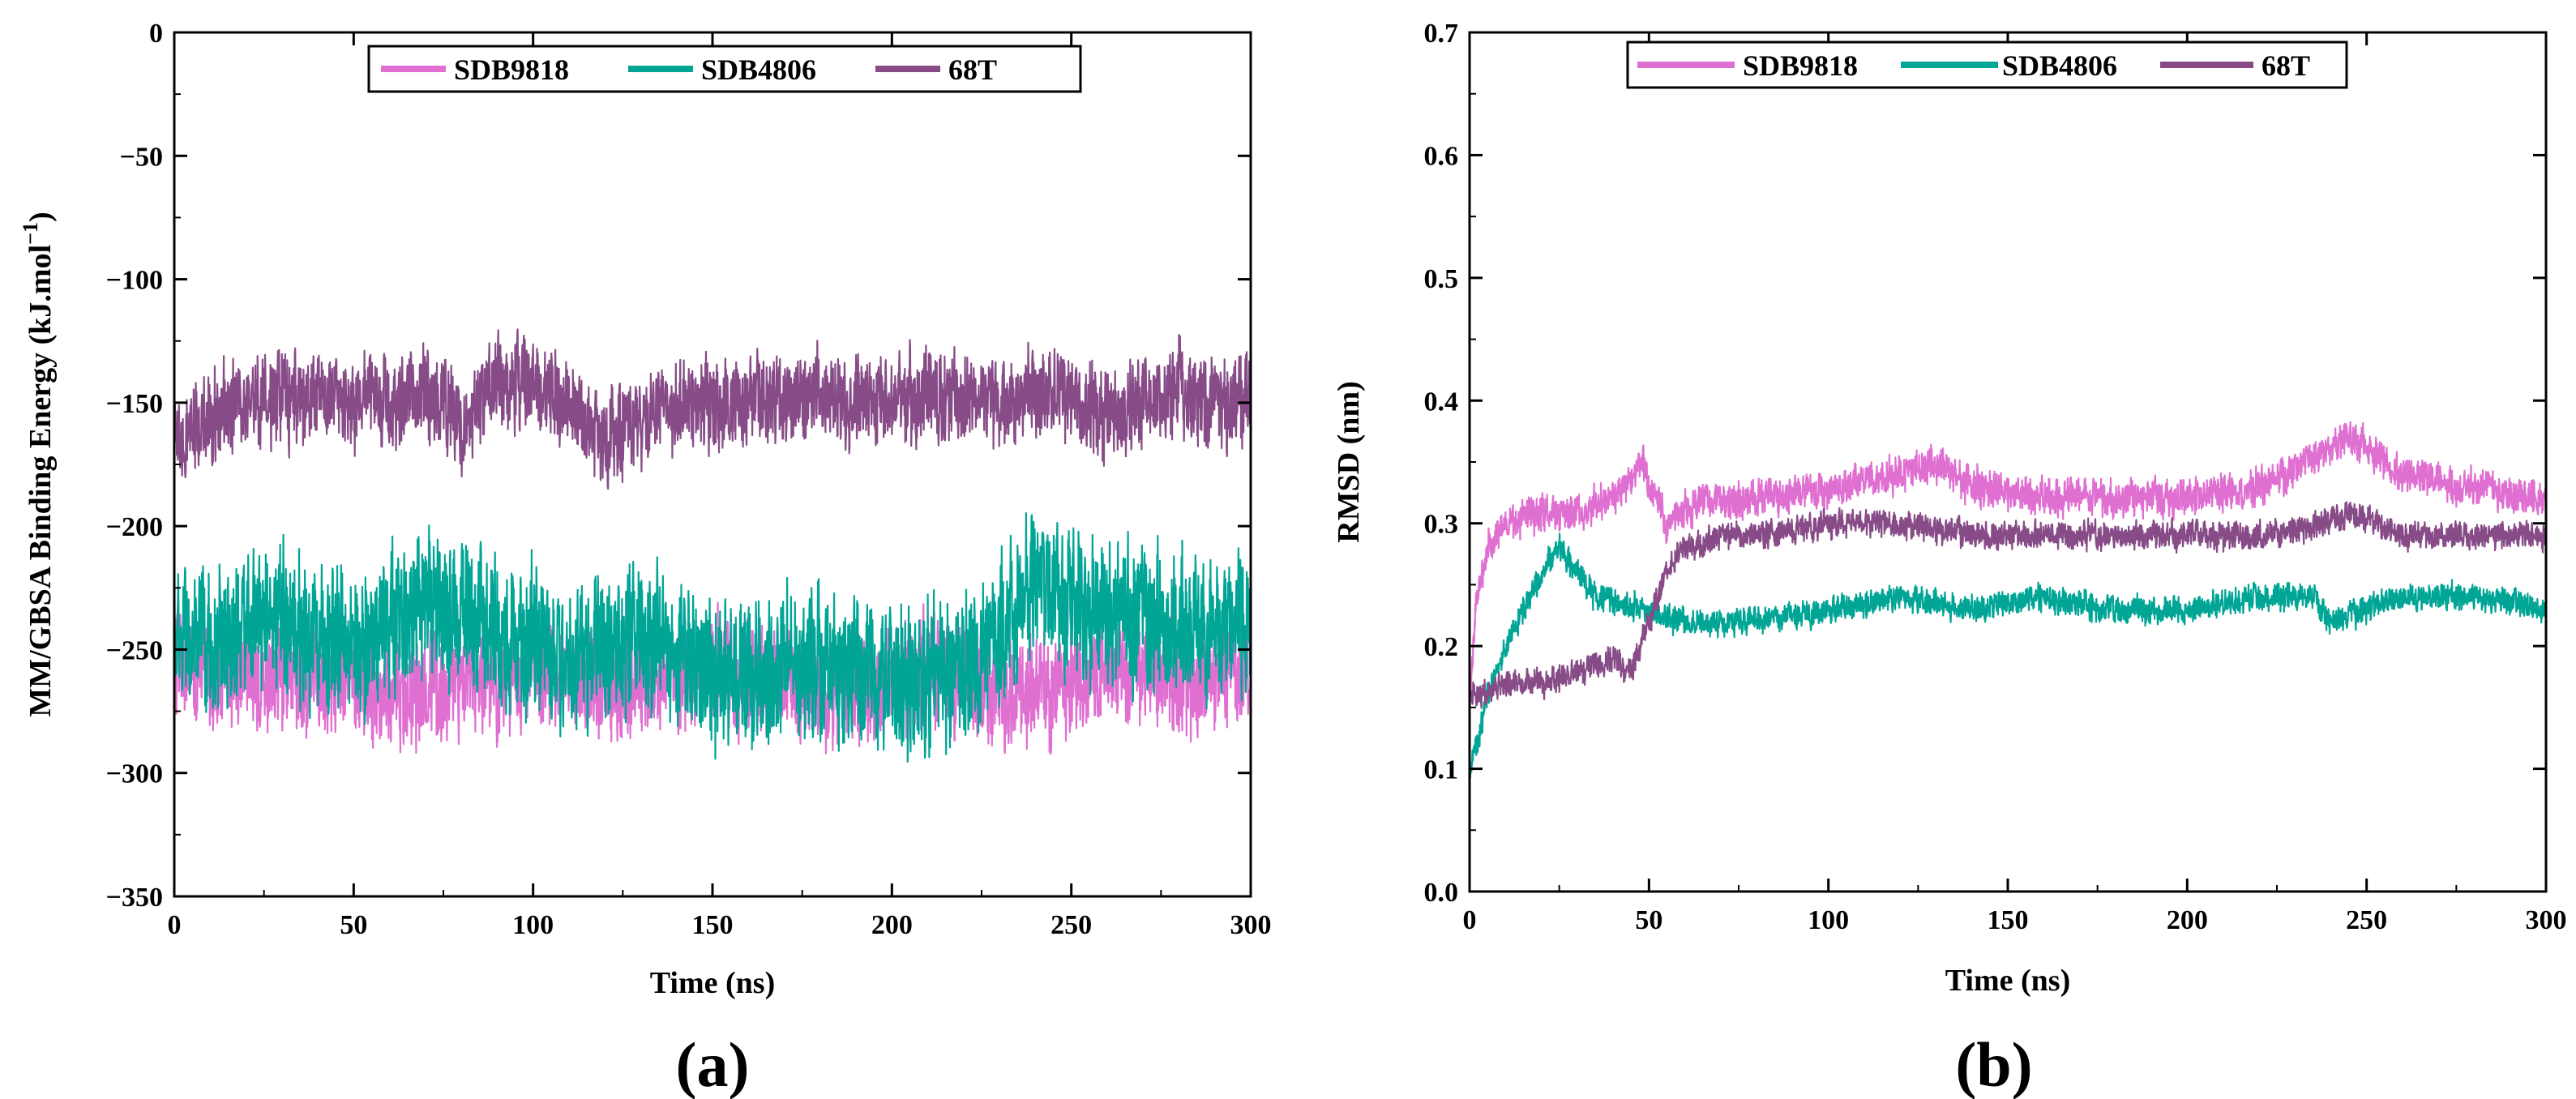  What do you see at coordinates (134, 281) in the screenshot?
I see `panel-a-ytick-label-2: −100` at bounding box center [134, 281].